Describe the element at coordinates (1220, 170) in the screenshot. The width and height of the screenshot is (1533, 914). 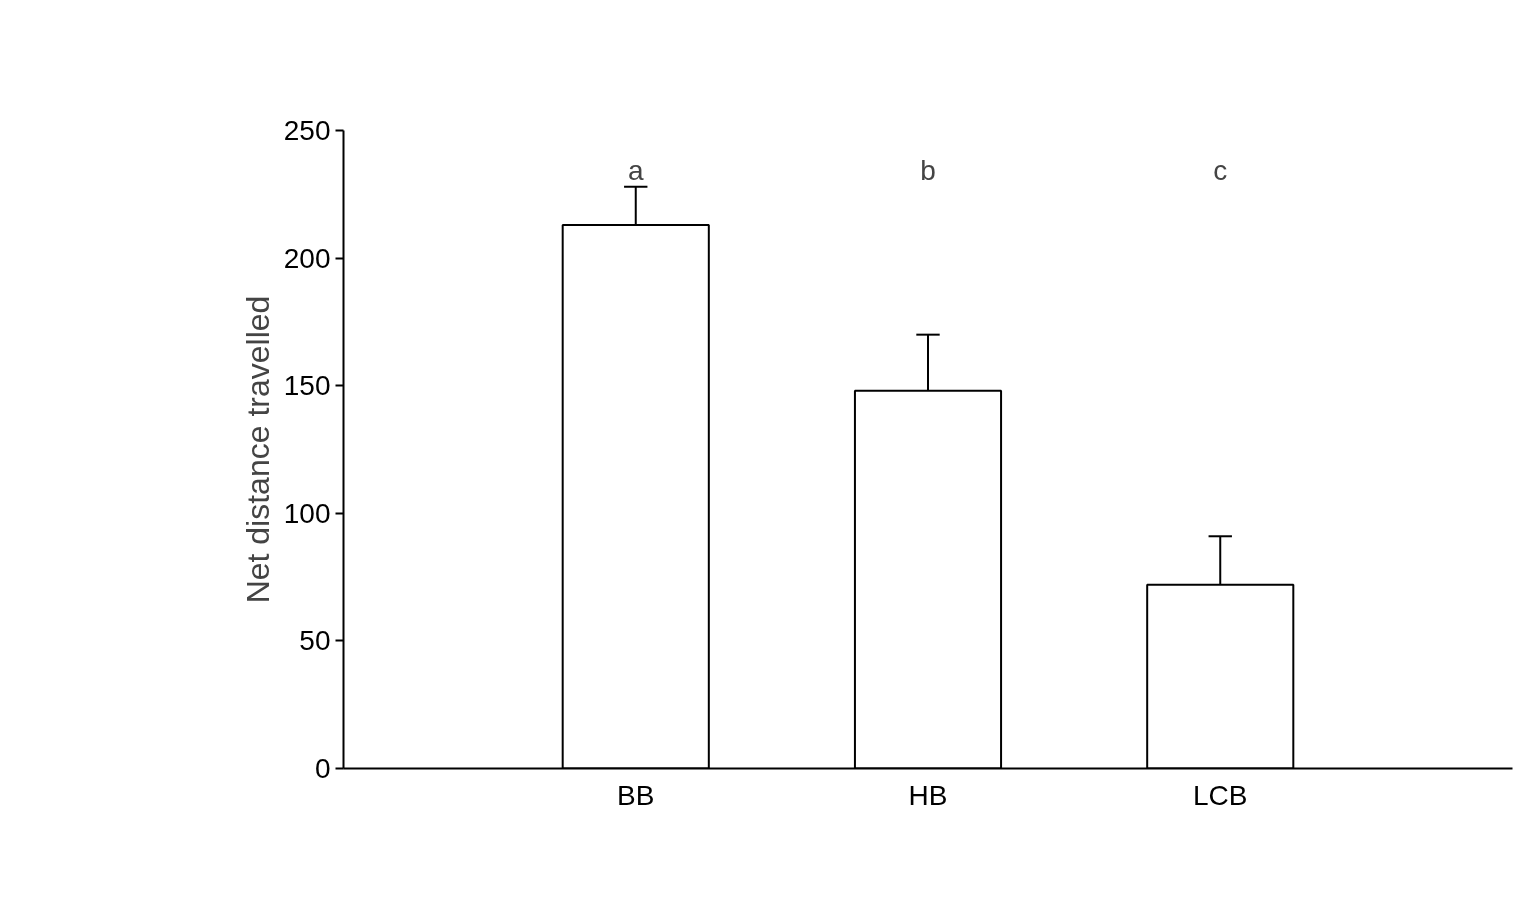
I see `annotation: c` at that location.